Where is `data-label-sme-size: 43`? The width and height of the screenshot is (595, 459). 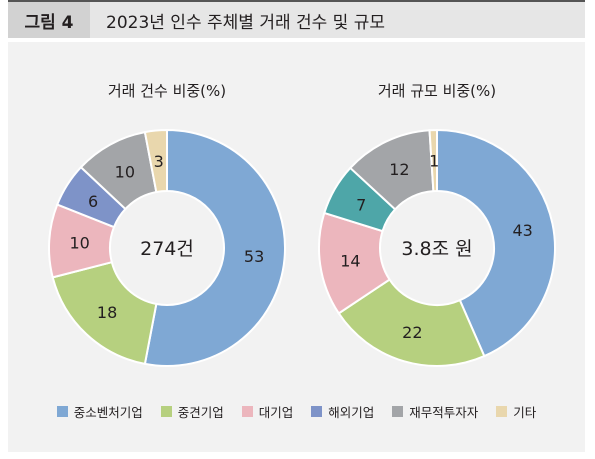 data-label-sme-size: 43 is located at coordinates (522, 230).